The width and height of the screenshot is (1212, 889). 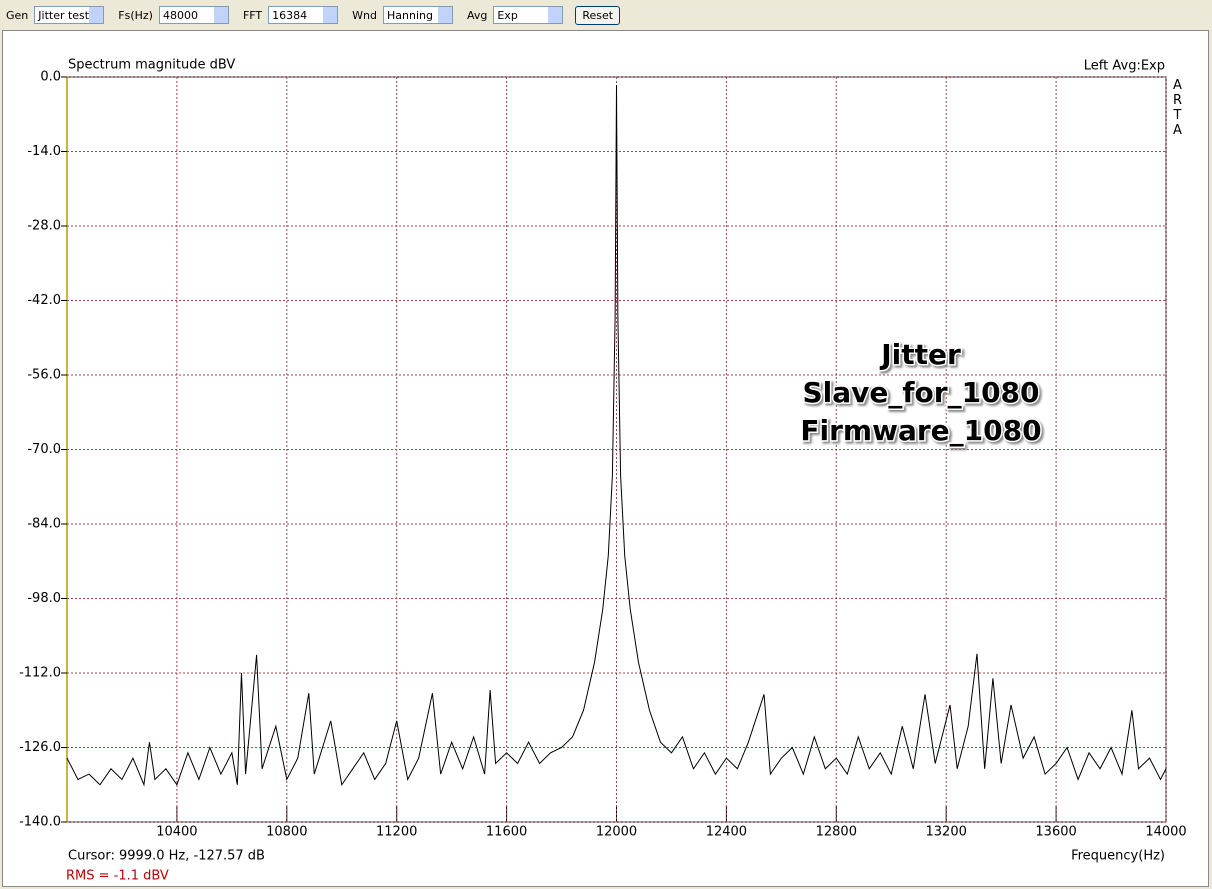 What do you see at coordinates (40, 673) in the screenshot?
I see `y-tick-label: -112.0` at bounding box center [40, 673].